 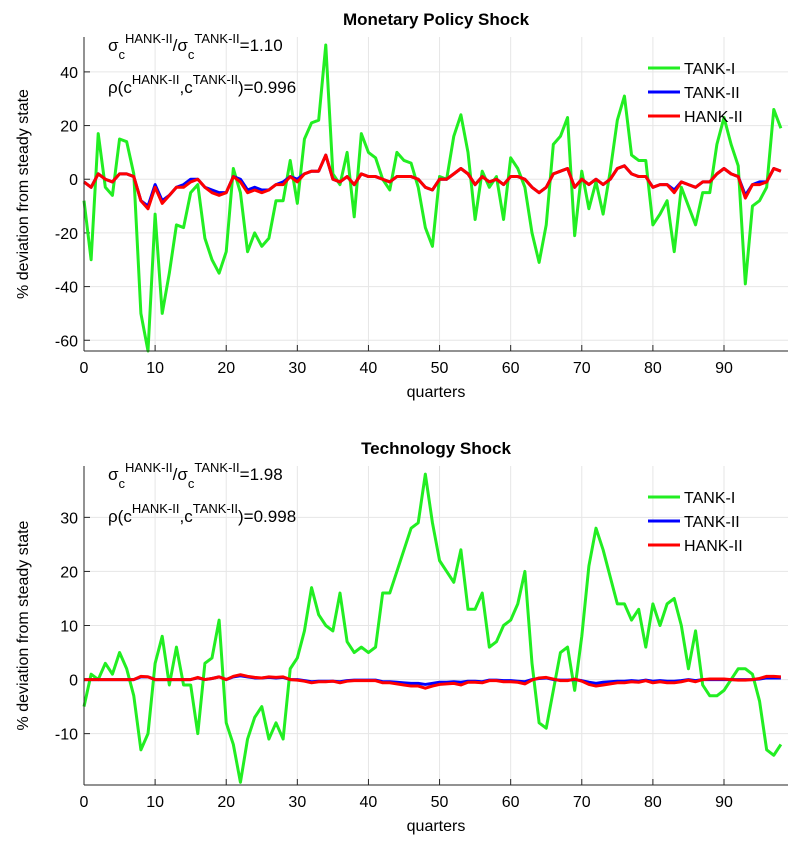 I want to click on y-tick-label: 30, so click(x=69, y=518).